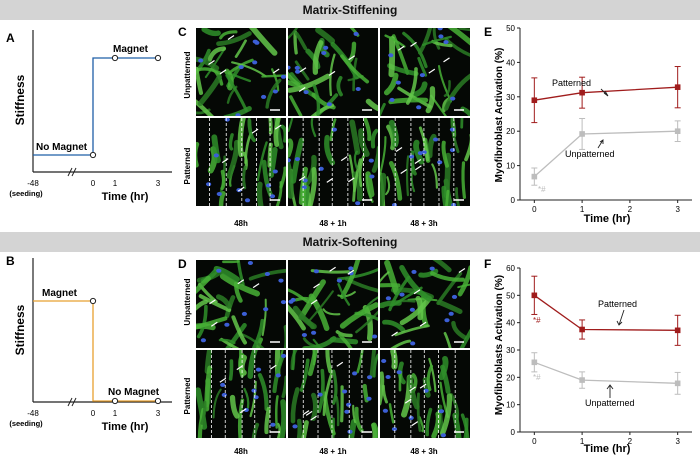 The width and height of the screenshot is (700, 464). What do you see at coordinates (93, 155) in the screenshot?
I see `panel-a-point-0-low` at bounding box center [93, 155].